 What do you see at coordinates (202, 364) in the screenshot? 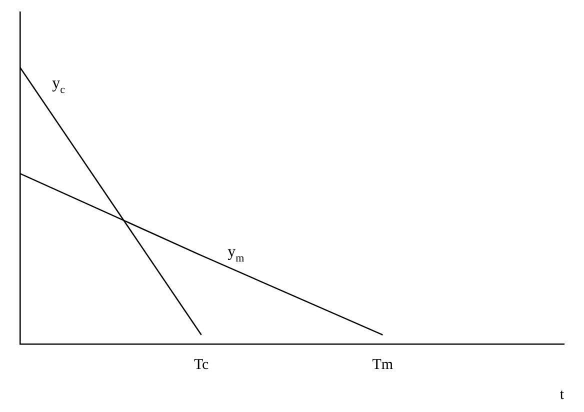
I see `x-tick-label: Tc` at bounding box center [202, 364].